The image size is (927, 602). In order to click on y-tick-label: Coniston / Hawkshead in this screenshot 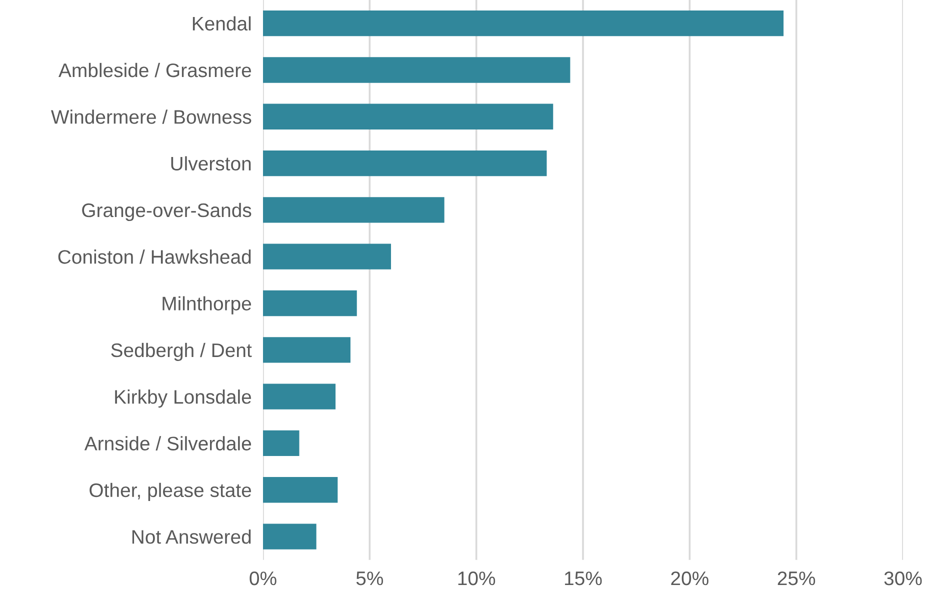, I will do `click(154, 257)`.